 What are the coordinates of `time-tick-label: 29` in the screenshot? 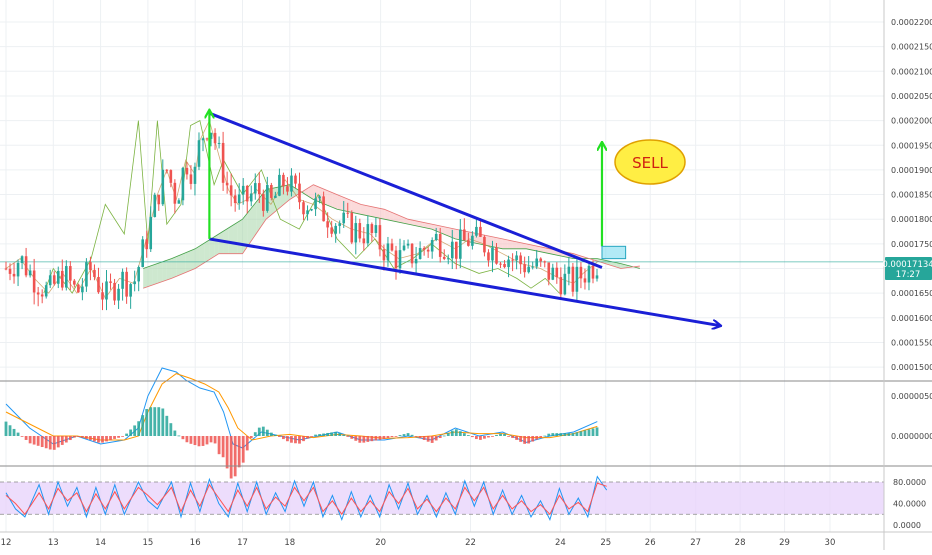 It's located at (784, 543).